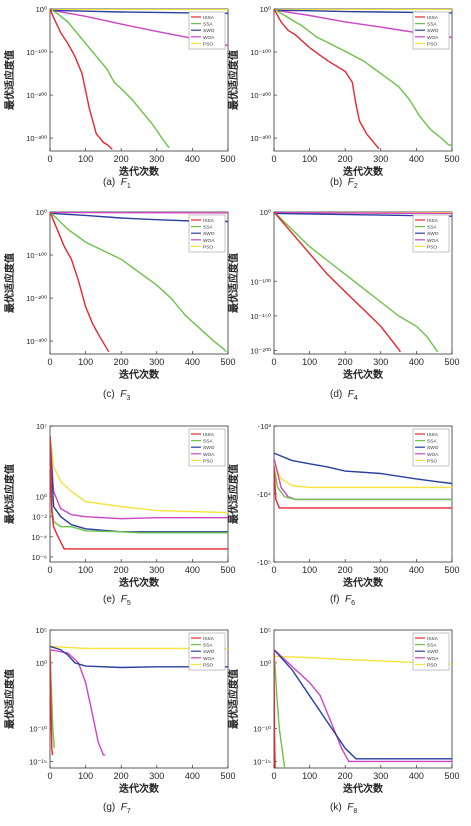 This screenshot has height=826, width=471. I want to click on caption-letter: (e), so click(112, 599).